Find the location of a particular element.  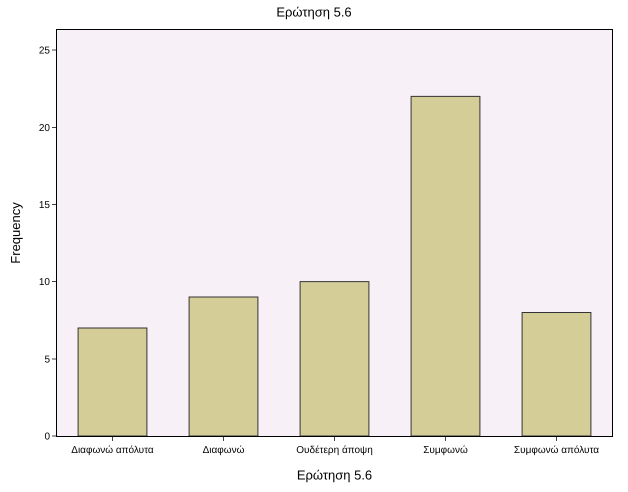

y-axis-title: Frequency is located at coordinates (15, 233).